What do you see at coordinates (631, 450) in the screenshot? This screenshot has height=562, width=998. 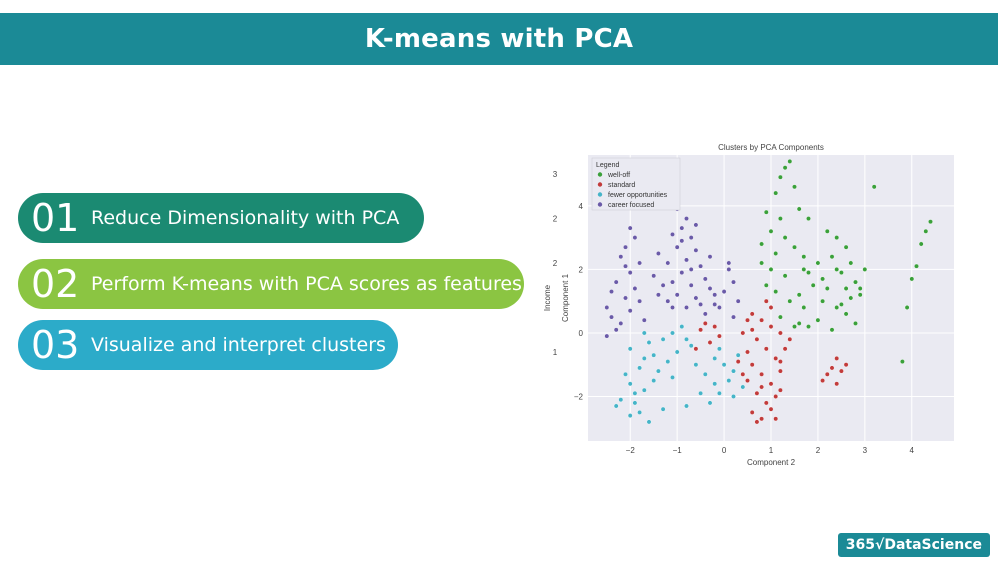 I see `x-tick-label: −2` at bounding box center [631, 450].